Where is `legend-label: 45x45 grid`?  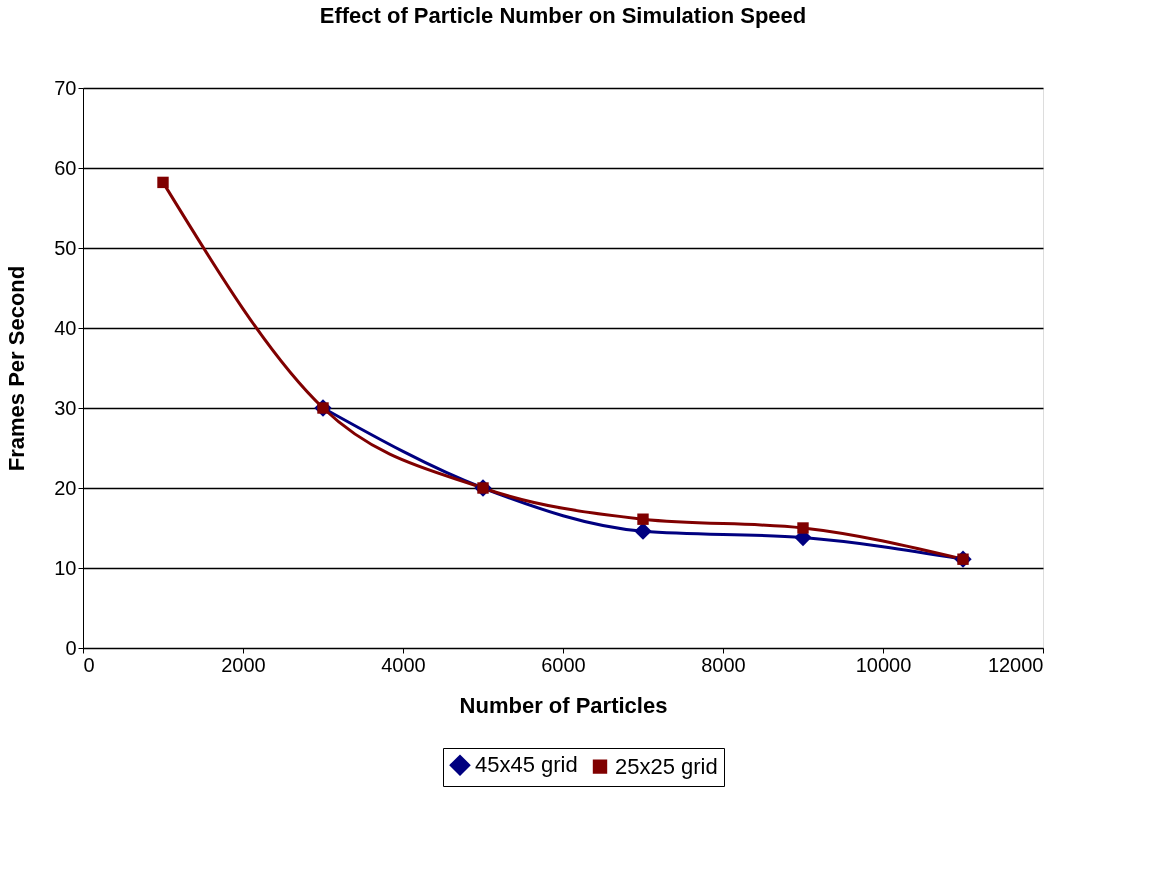
legend-label: 45x45 grid is located at coordinates (526, 765).